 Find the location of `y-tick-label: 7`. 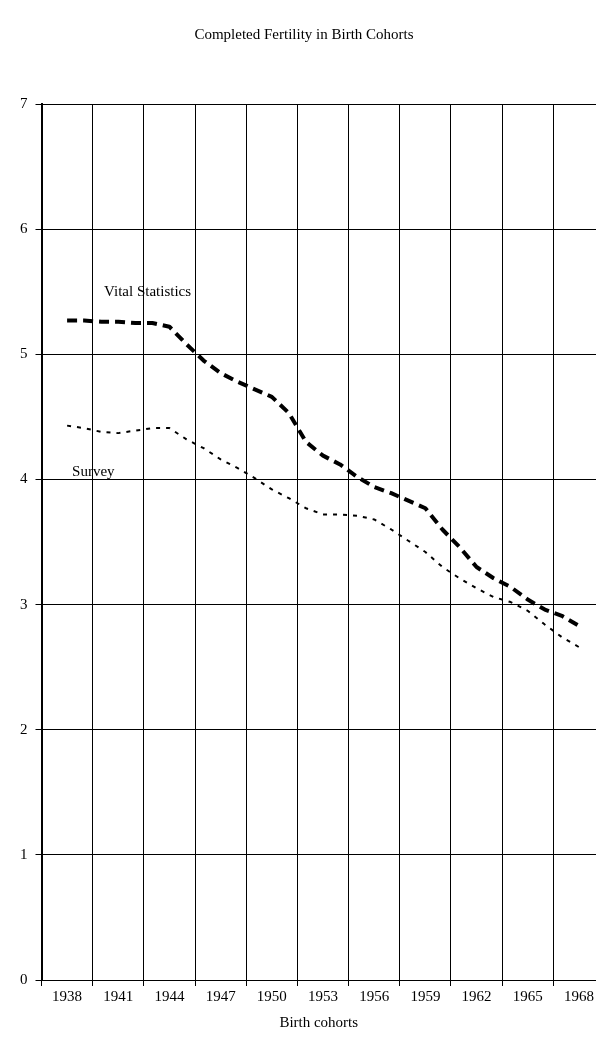

y-tick-label: 7 is located at coordinates (24, 102).